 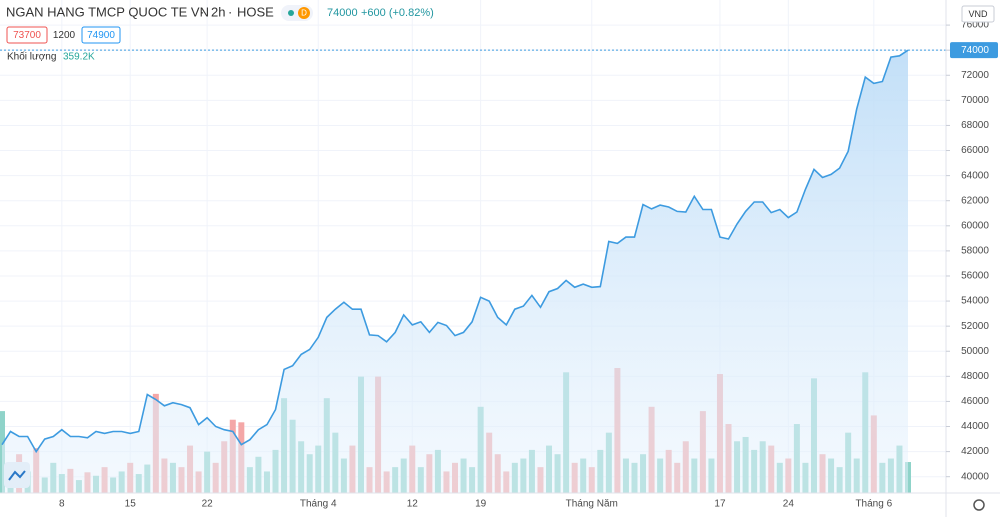 I want to click on y-tick-label: 70000, so click(x=975, y=100).